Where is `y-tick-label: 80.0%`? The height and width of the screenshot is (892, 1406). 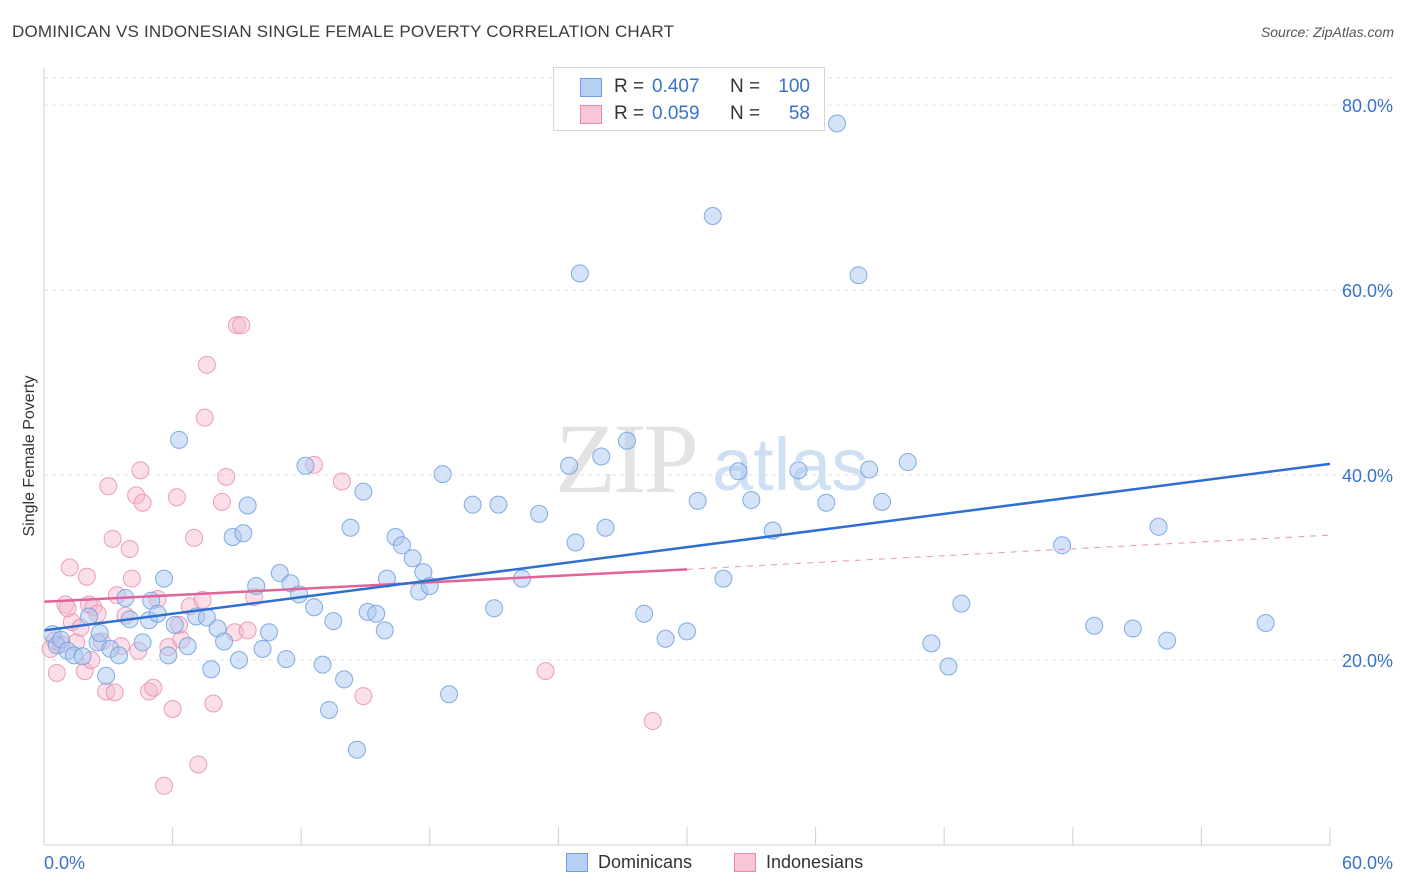 y-tick-label: 80.0% is located at coordinates (1367, 106).